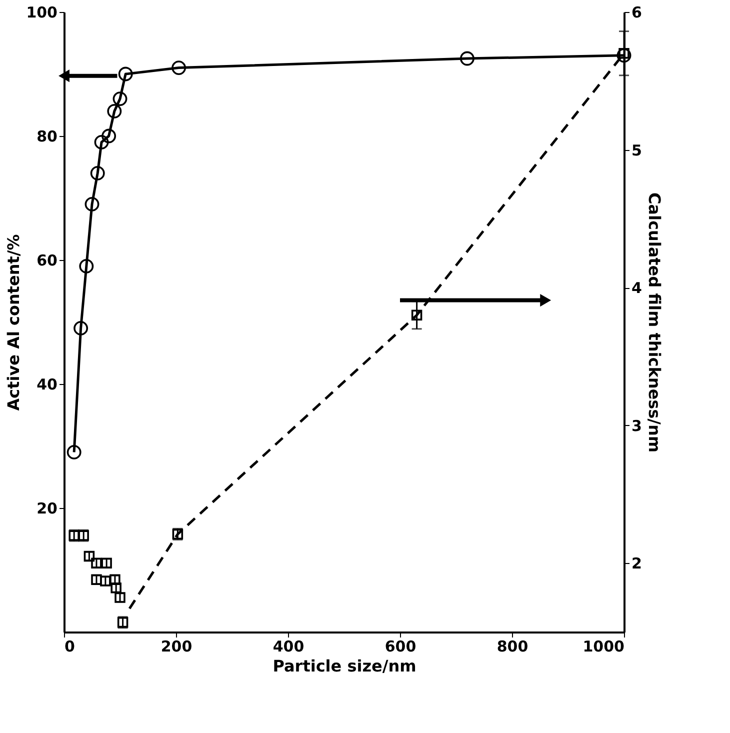 This screenshot has height=733, width=730. I want to click on y2-axis-title: Calculated film thickness/nm, so click(654, 322).